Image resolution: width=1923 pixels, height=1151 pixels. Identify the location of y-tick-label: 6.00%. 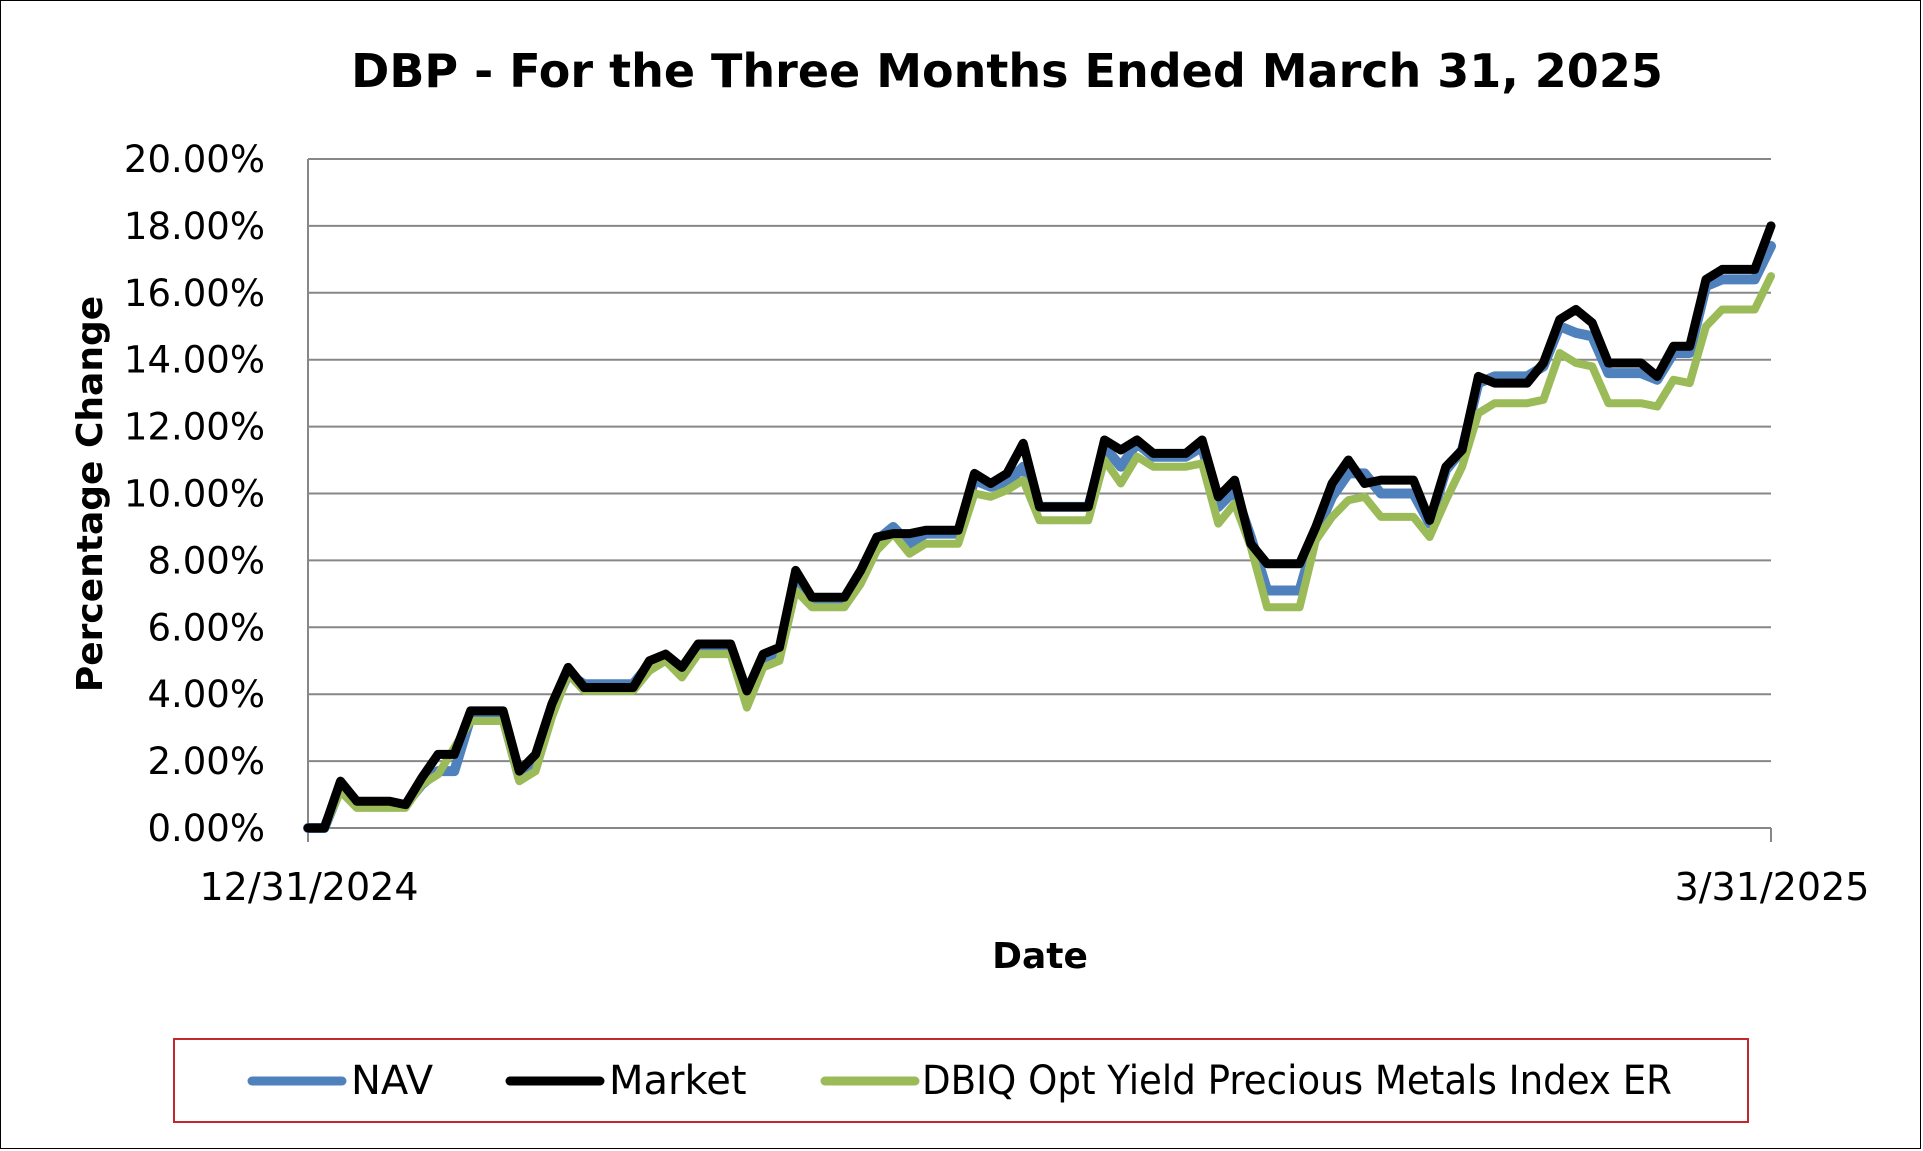
(206, 627).